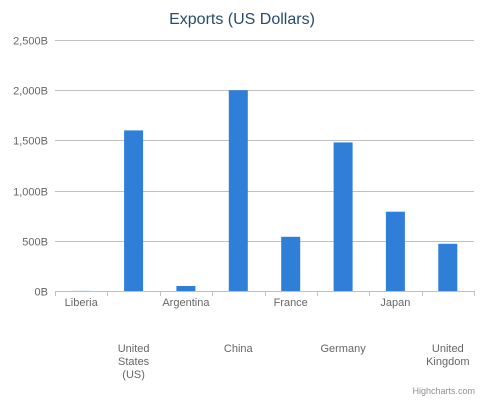  What do you see at coordinates (443, 391) in the screenshot?
I see `credits-link: Highcharts.com` at bounding box center [443, 391].